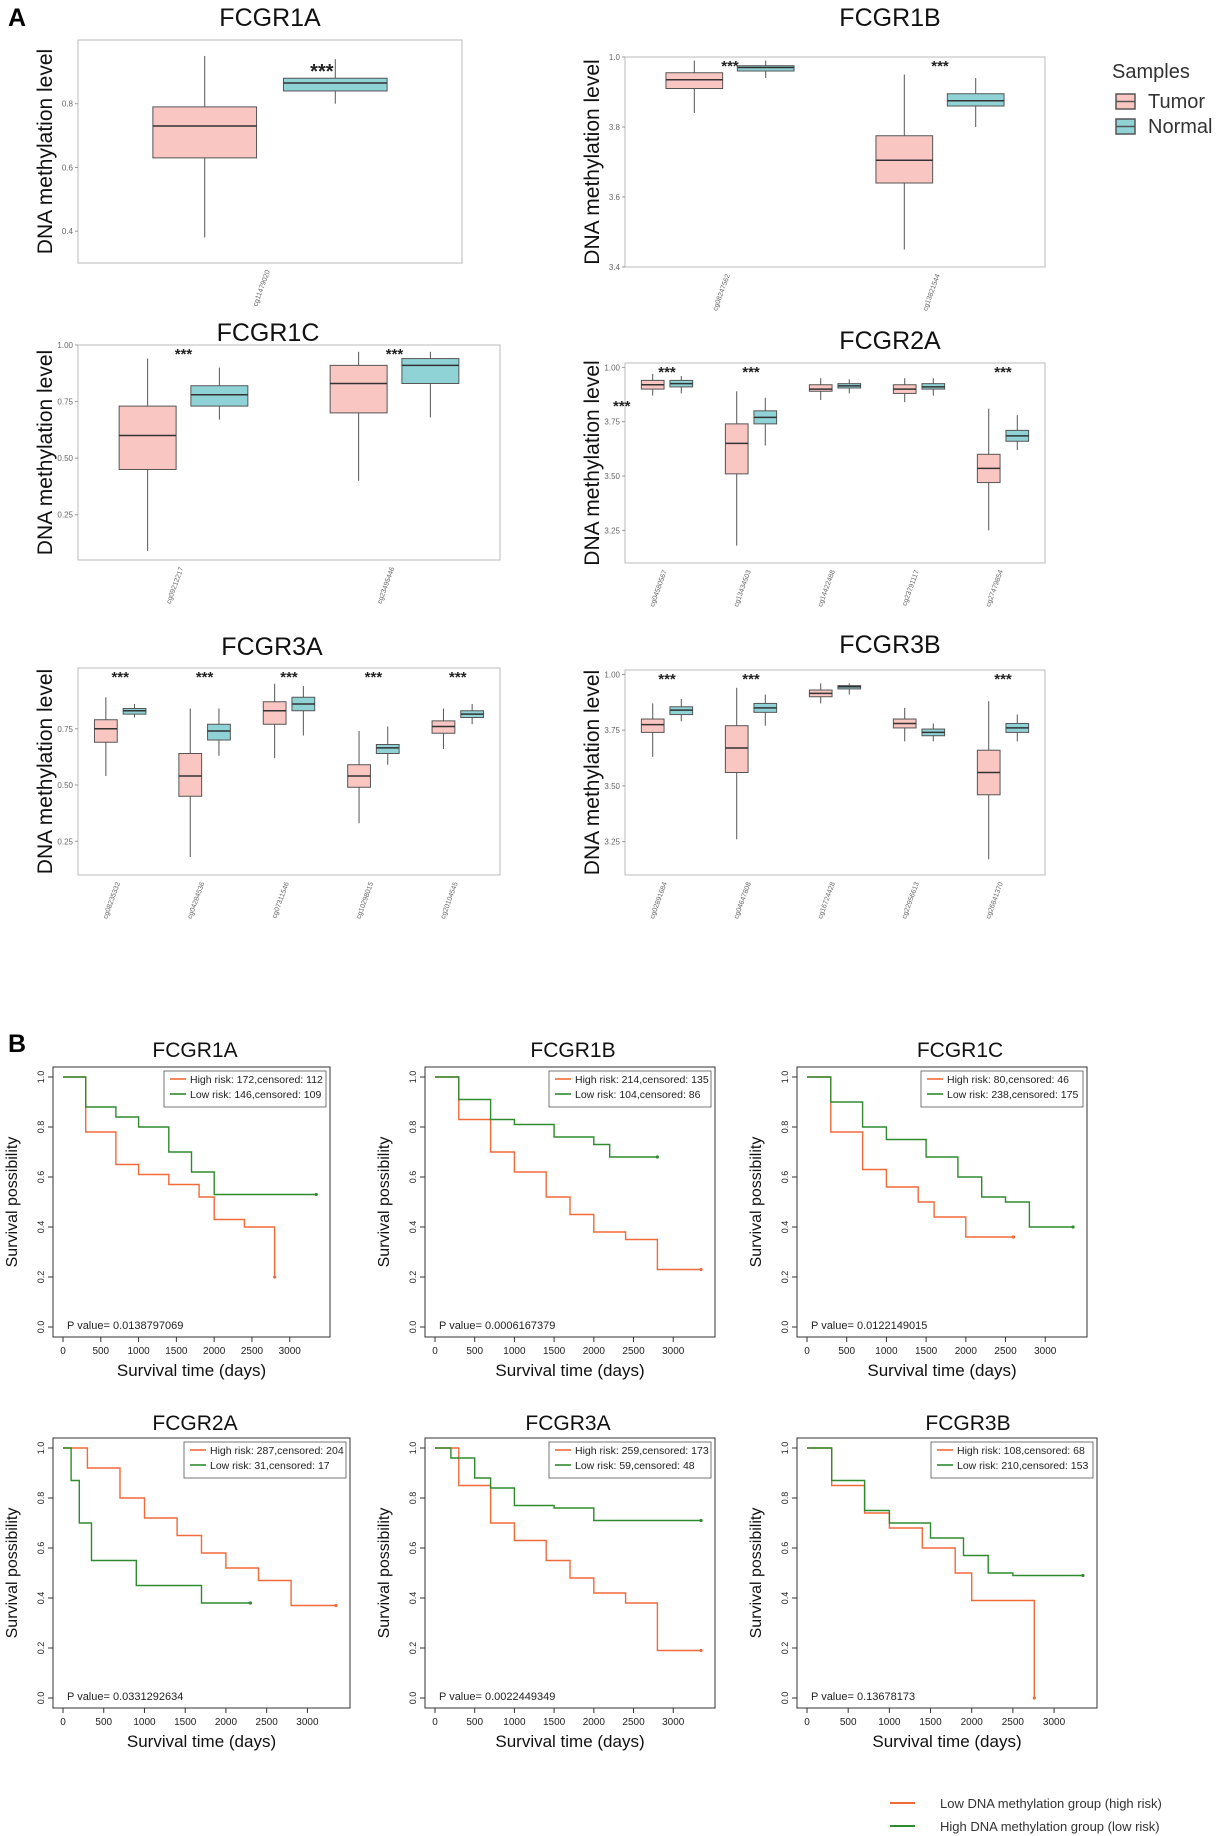 This screenshot has height=1836, width=1221. Describe the element at coordinates (638, 1095) in the screenshot. I see `risk-legend-label: Low risk: 104,censored: 86` at that location.